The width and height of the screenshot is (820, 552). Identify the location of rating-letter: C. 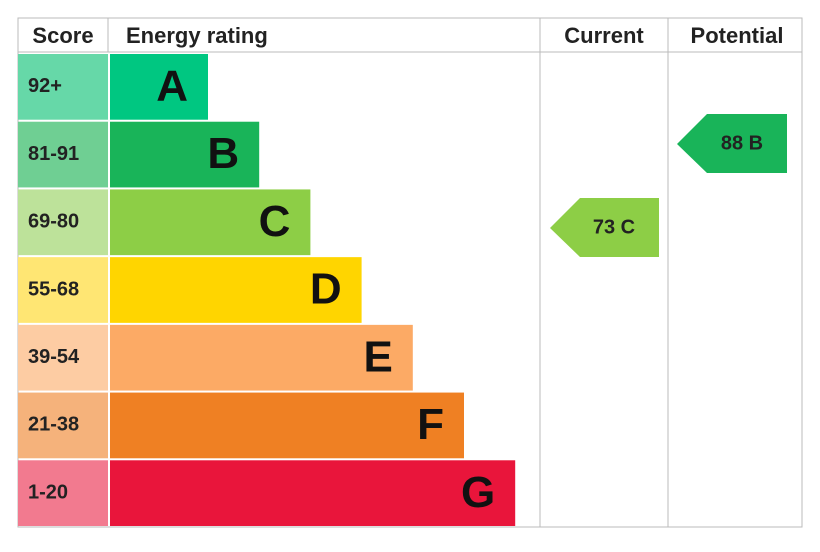
(275, 221).